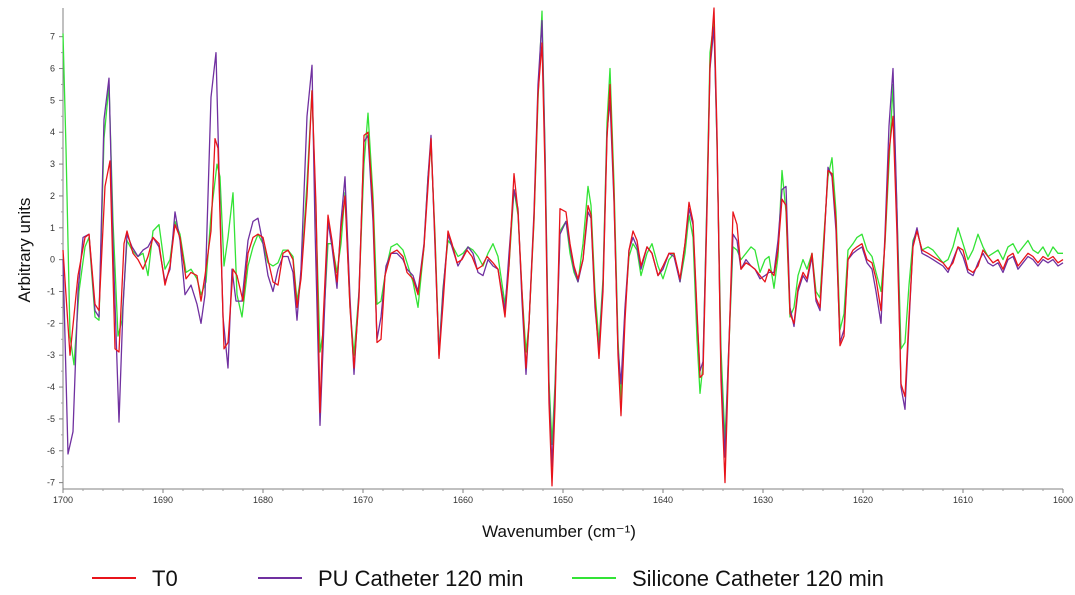  What do you see at coordinates (52, 164) in the screenshot?
I see `y-tick-label: 3` at bounding box center [52, 164].